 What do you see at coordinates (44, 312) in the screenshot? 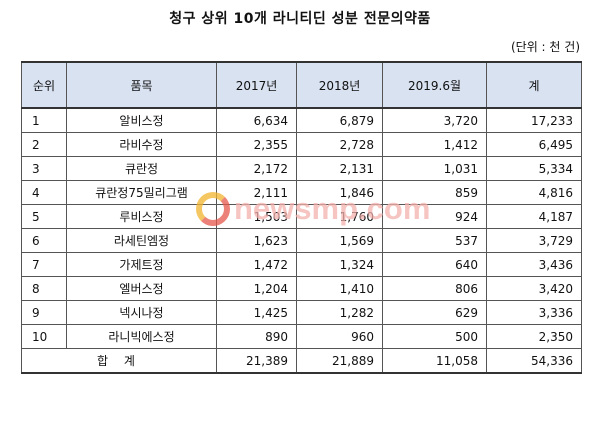
I see `rank-cell: 9` at bounding box center [44, 312].